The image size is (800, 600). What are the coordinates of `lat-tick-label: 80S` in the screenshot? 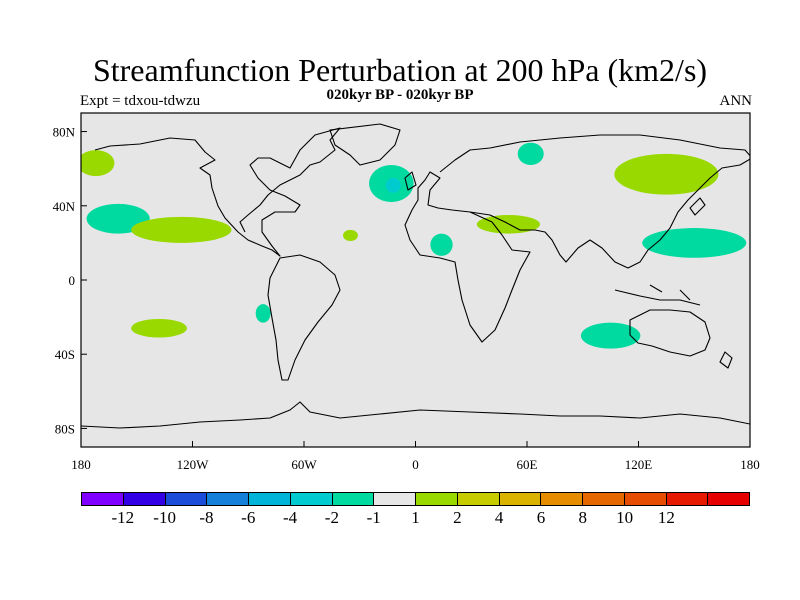 It's located at (65, 428).